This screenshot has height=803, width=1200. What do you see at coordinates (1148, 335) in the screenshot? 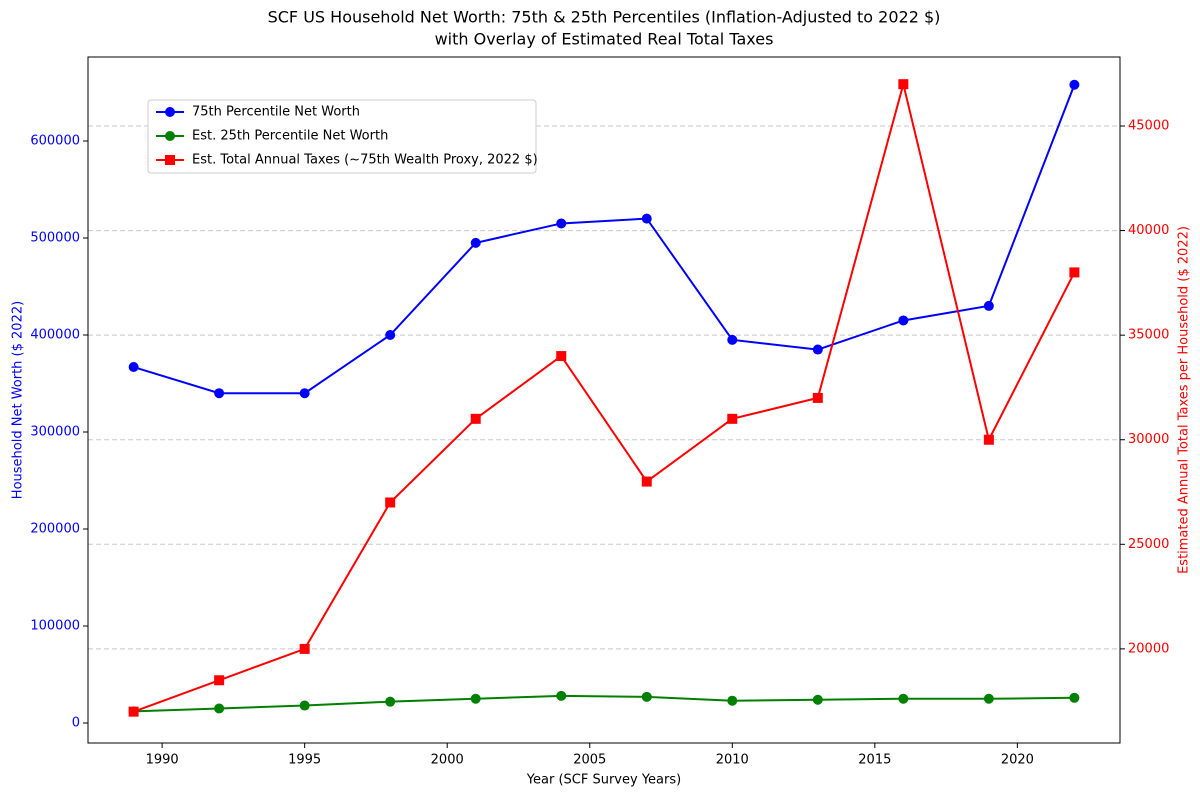
I see `y2-tick-label: 35000` at bounding box center [1148, 335].